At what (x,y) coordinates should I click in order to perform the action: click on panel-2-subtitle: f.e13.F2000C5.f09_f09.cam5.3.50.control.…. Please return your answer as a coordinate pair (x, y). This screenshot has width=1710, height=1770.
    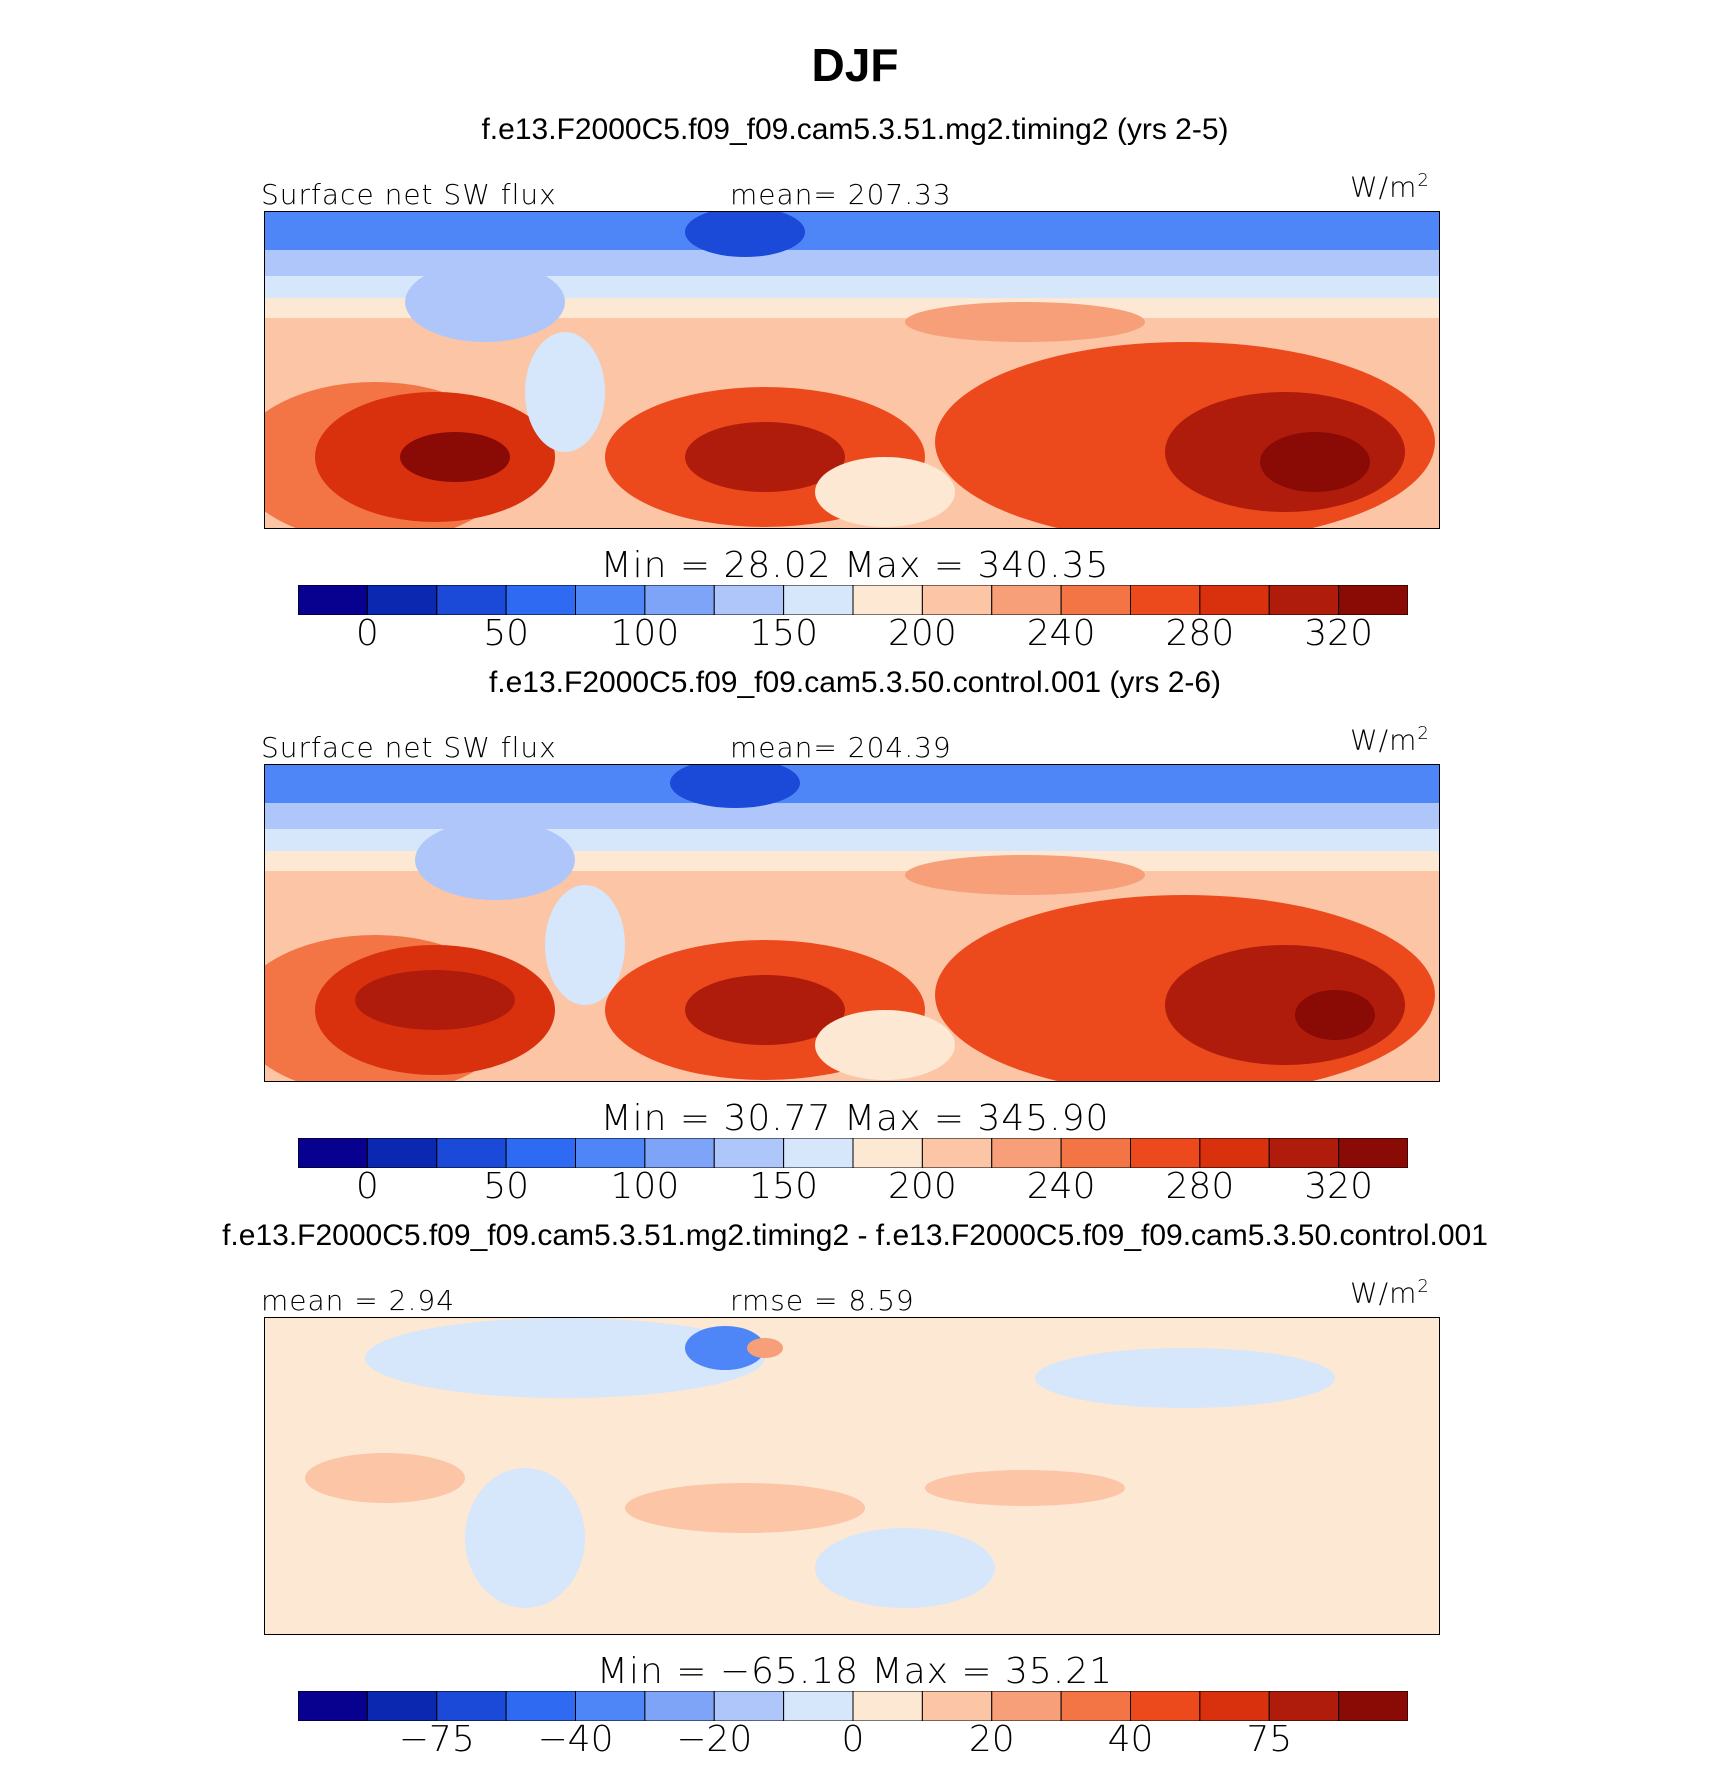
    Looking at the image, I should click on (855, 682).